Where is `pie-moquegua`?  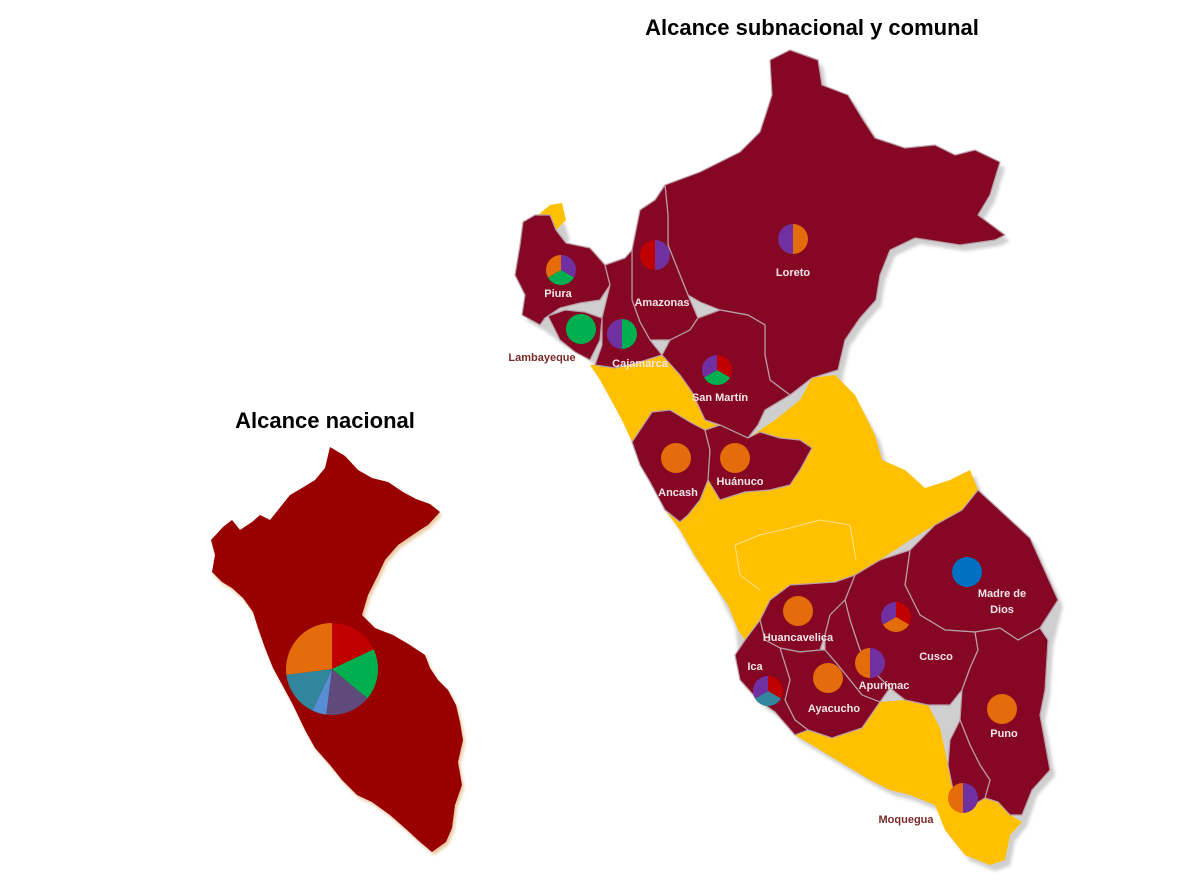
pie-moquegua is located at coordinates (963, 798).